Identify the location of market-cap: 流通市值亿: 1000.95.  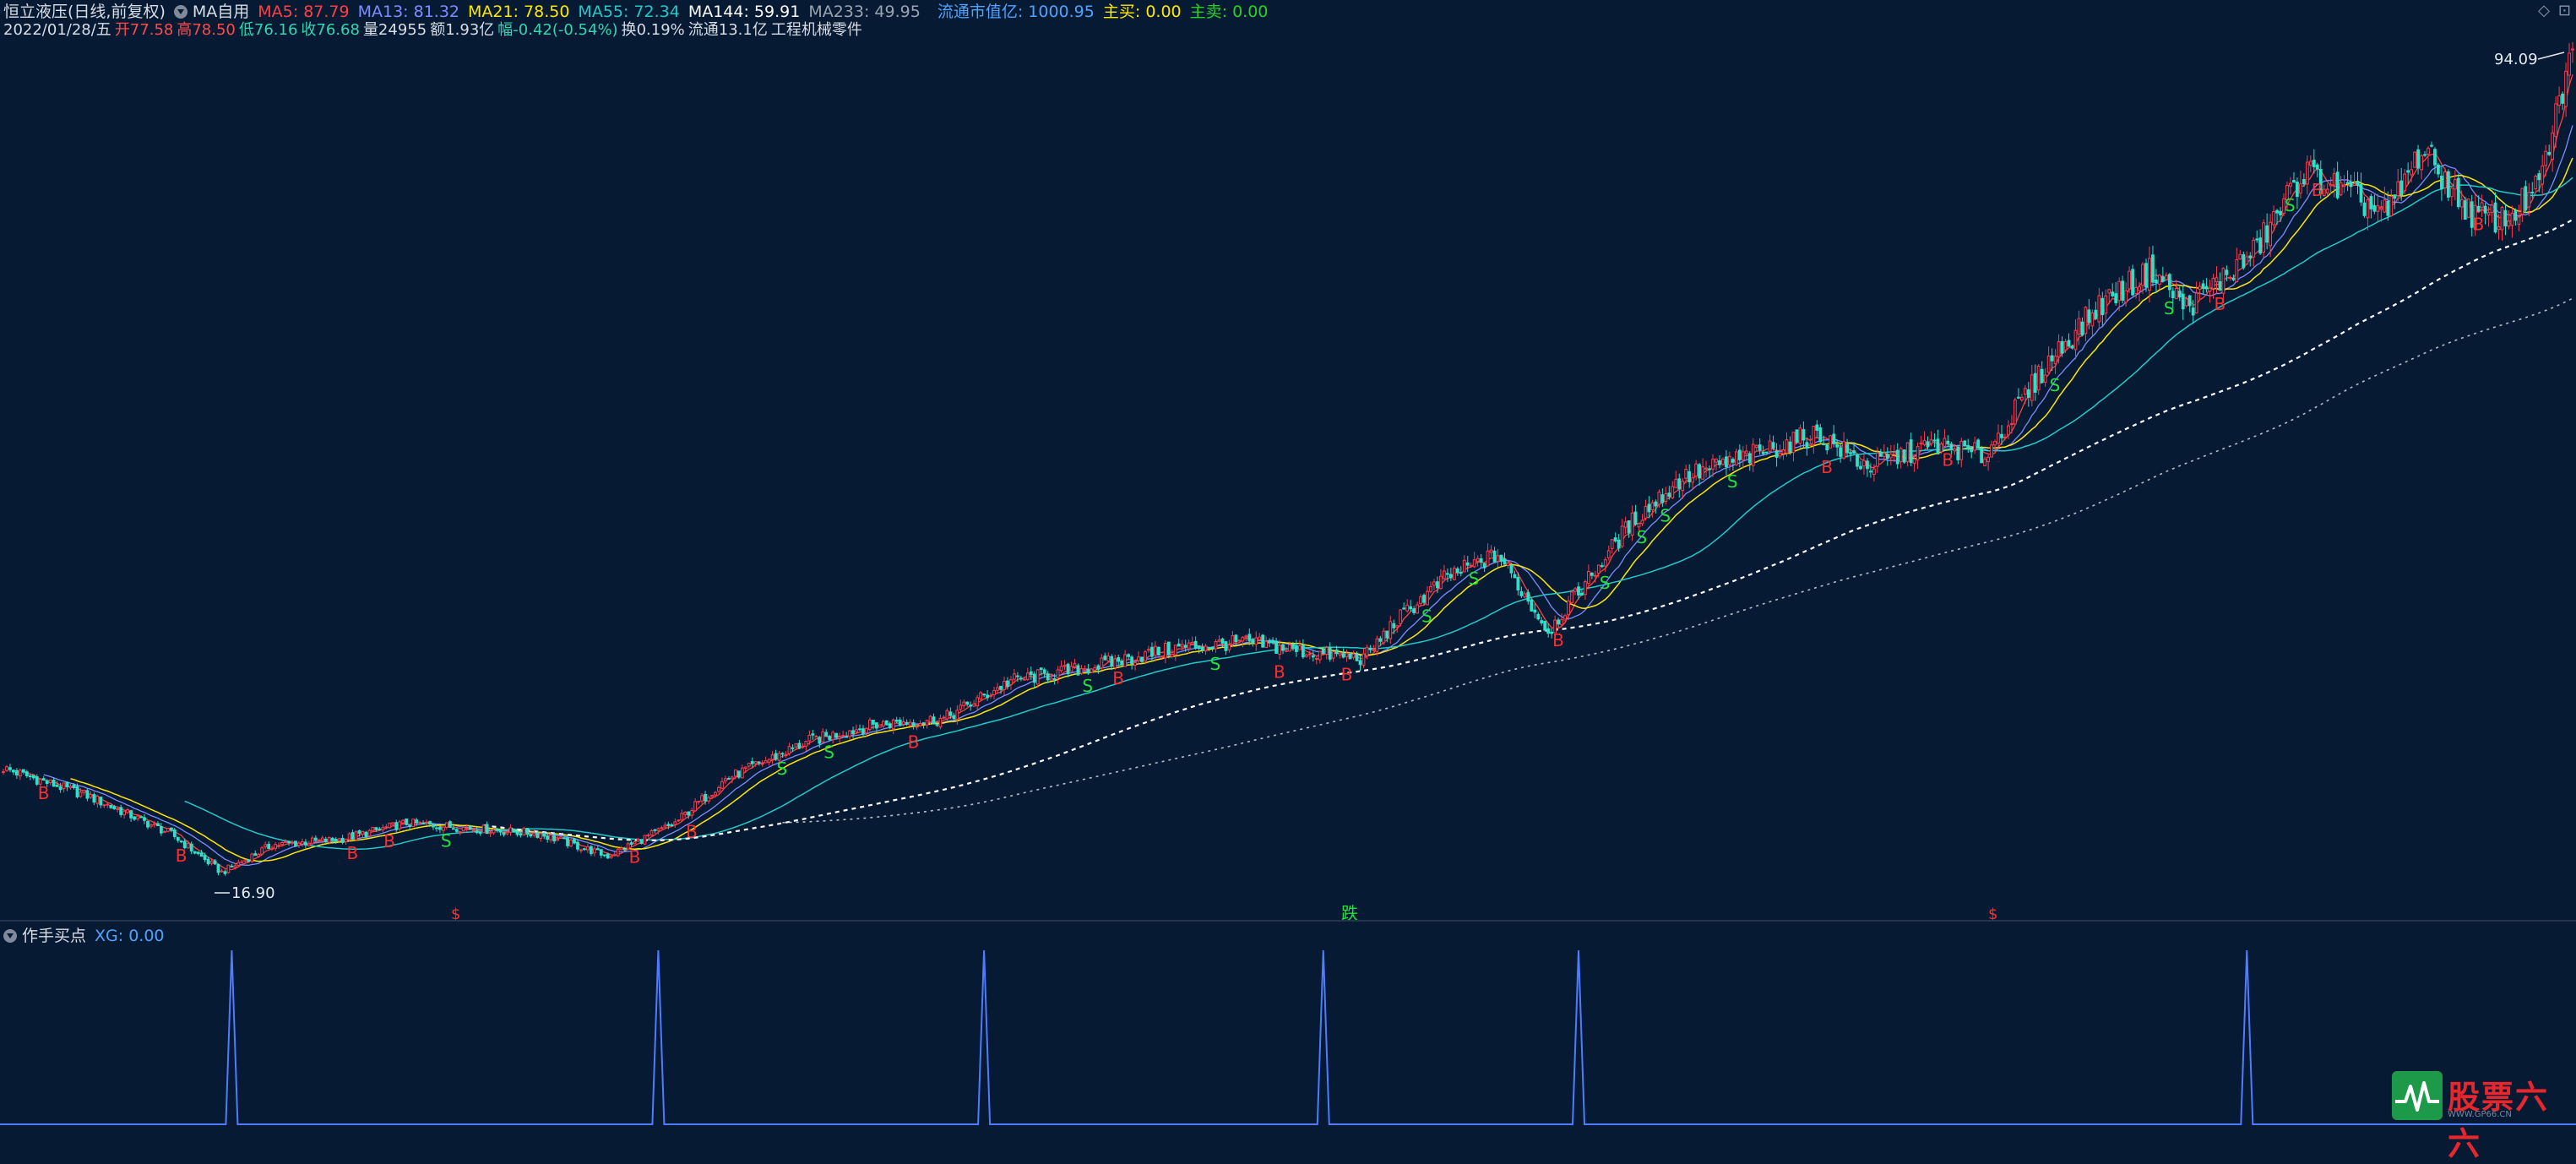
(1016, 12).